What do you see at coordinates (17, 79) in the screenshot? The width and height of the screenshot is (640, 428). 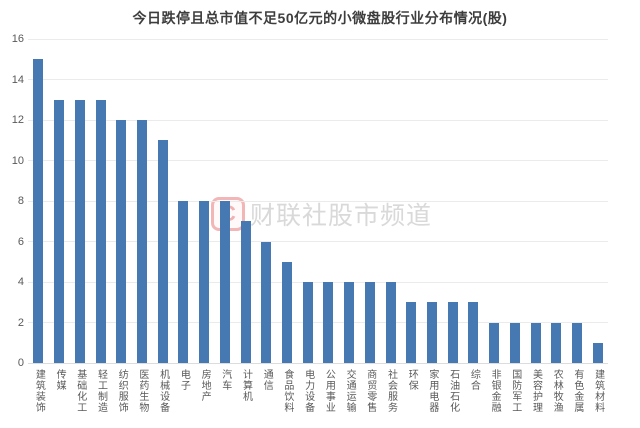 I see `y-axis-tick-label: 14` at bounding box center [17, 79].